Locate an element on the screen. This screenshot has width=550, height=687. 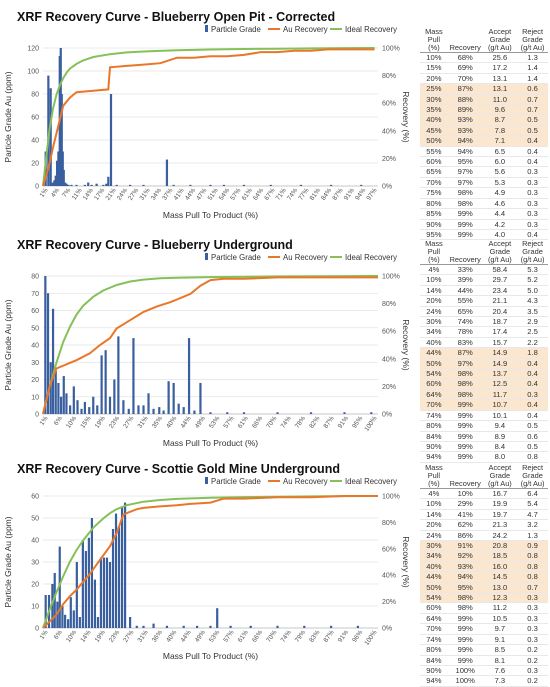
table-row: 40% 93% 8.7 0.5 is located at coordinates (484, 120).